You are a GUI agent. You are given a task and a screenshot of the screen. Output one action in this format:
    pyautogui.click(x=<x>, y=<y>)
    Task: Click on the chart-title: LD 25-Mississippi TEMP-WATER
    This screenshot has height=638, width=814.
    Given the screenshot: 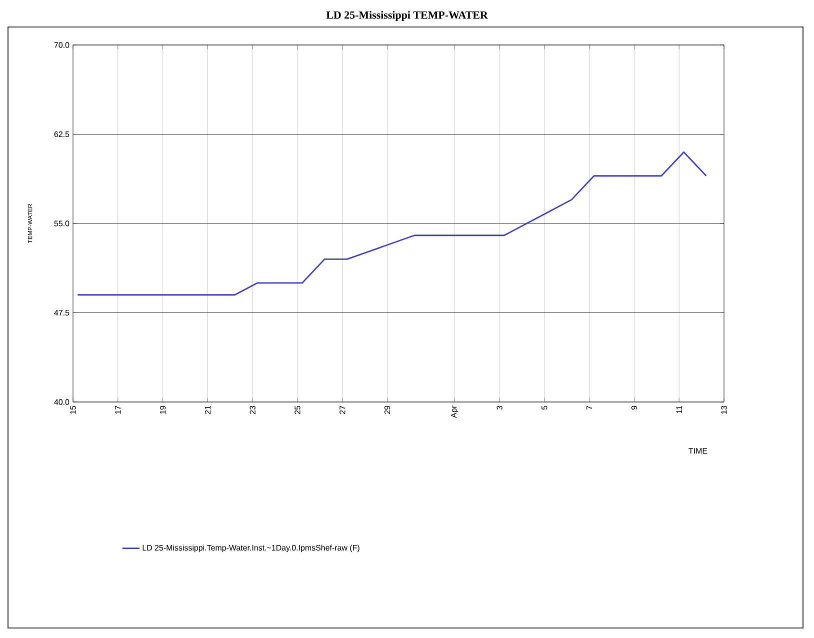 What is the action you would take?
    pyautogui.click(x=407, y=16)
    